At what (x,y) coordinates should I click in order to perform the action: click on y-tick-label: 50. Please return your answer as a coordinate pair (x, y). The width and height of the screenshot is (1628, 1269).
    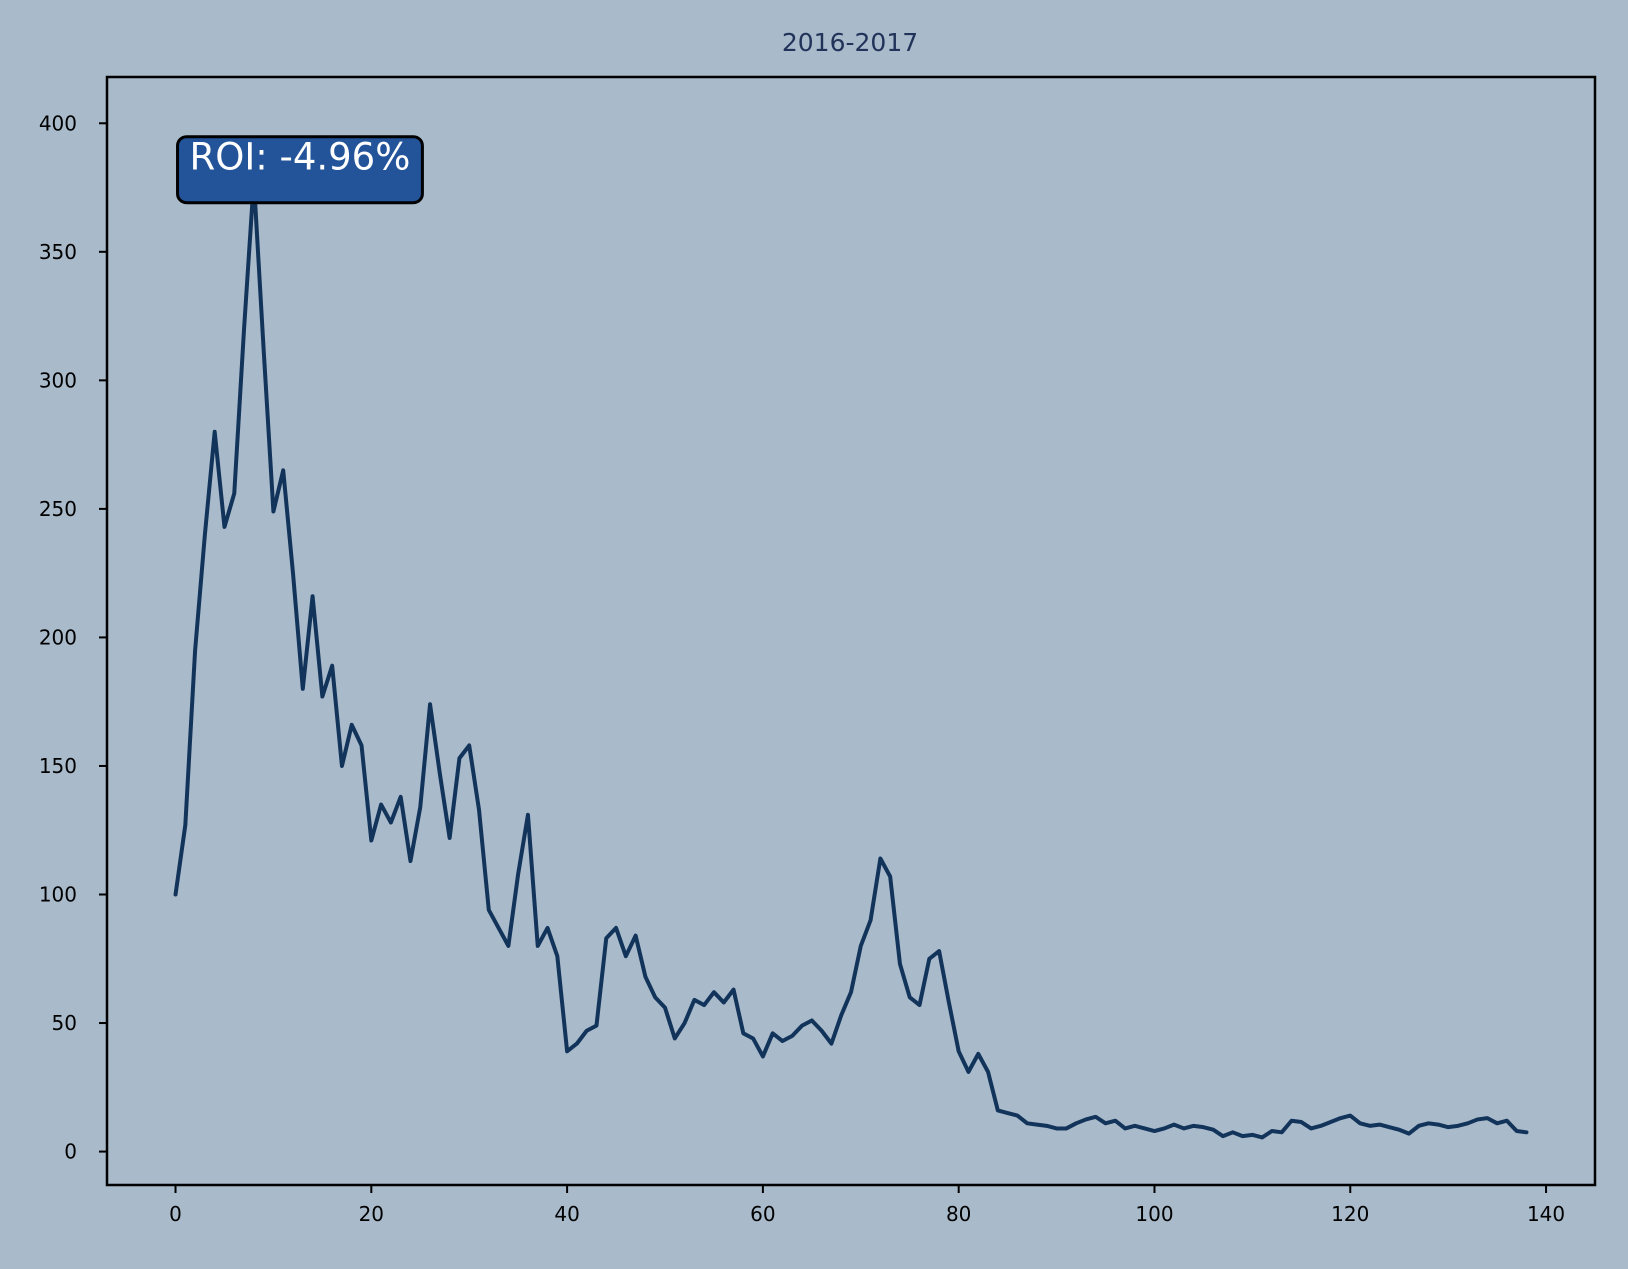
    Looking at the image, I should click on (64, 1023).